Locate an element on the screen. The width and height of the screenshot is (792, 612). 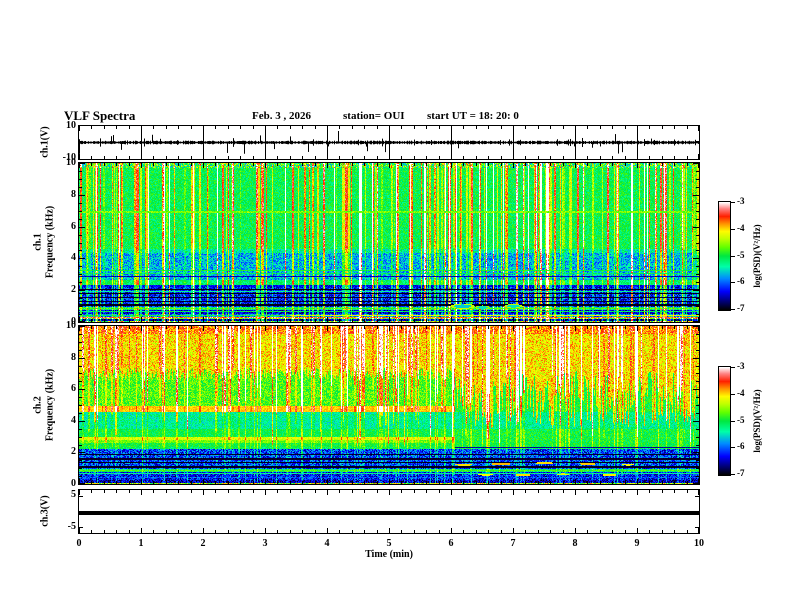
ch1-label-line2: Frequency (kHz) is located at coordinates (49, 242).